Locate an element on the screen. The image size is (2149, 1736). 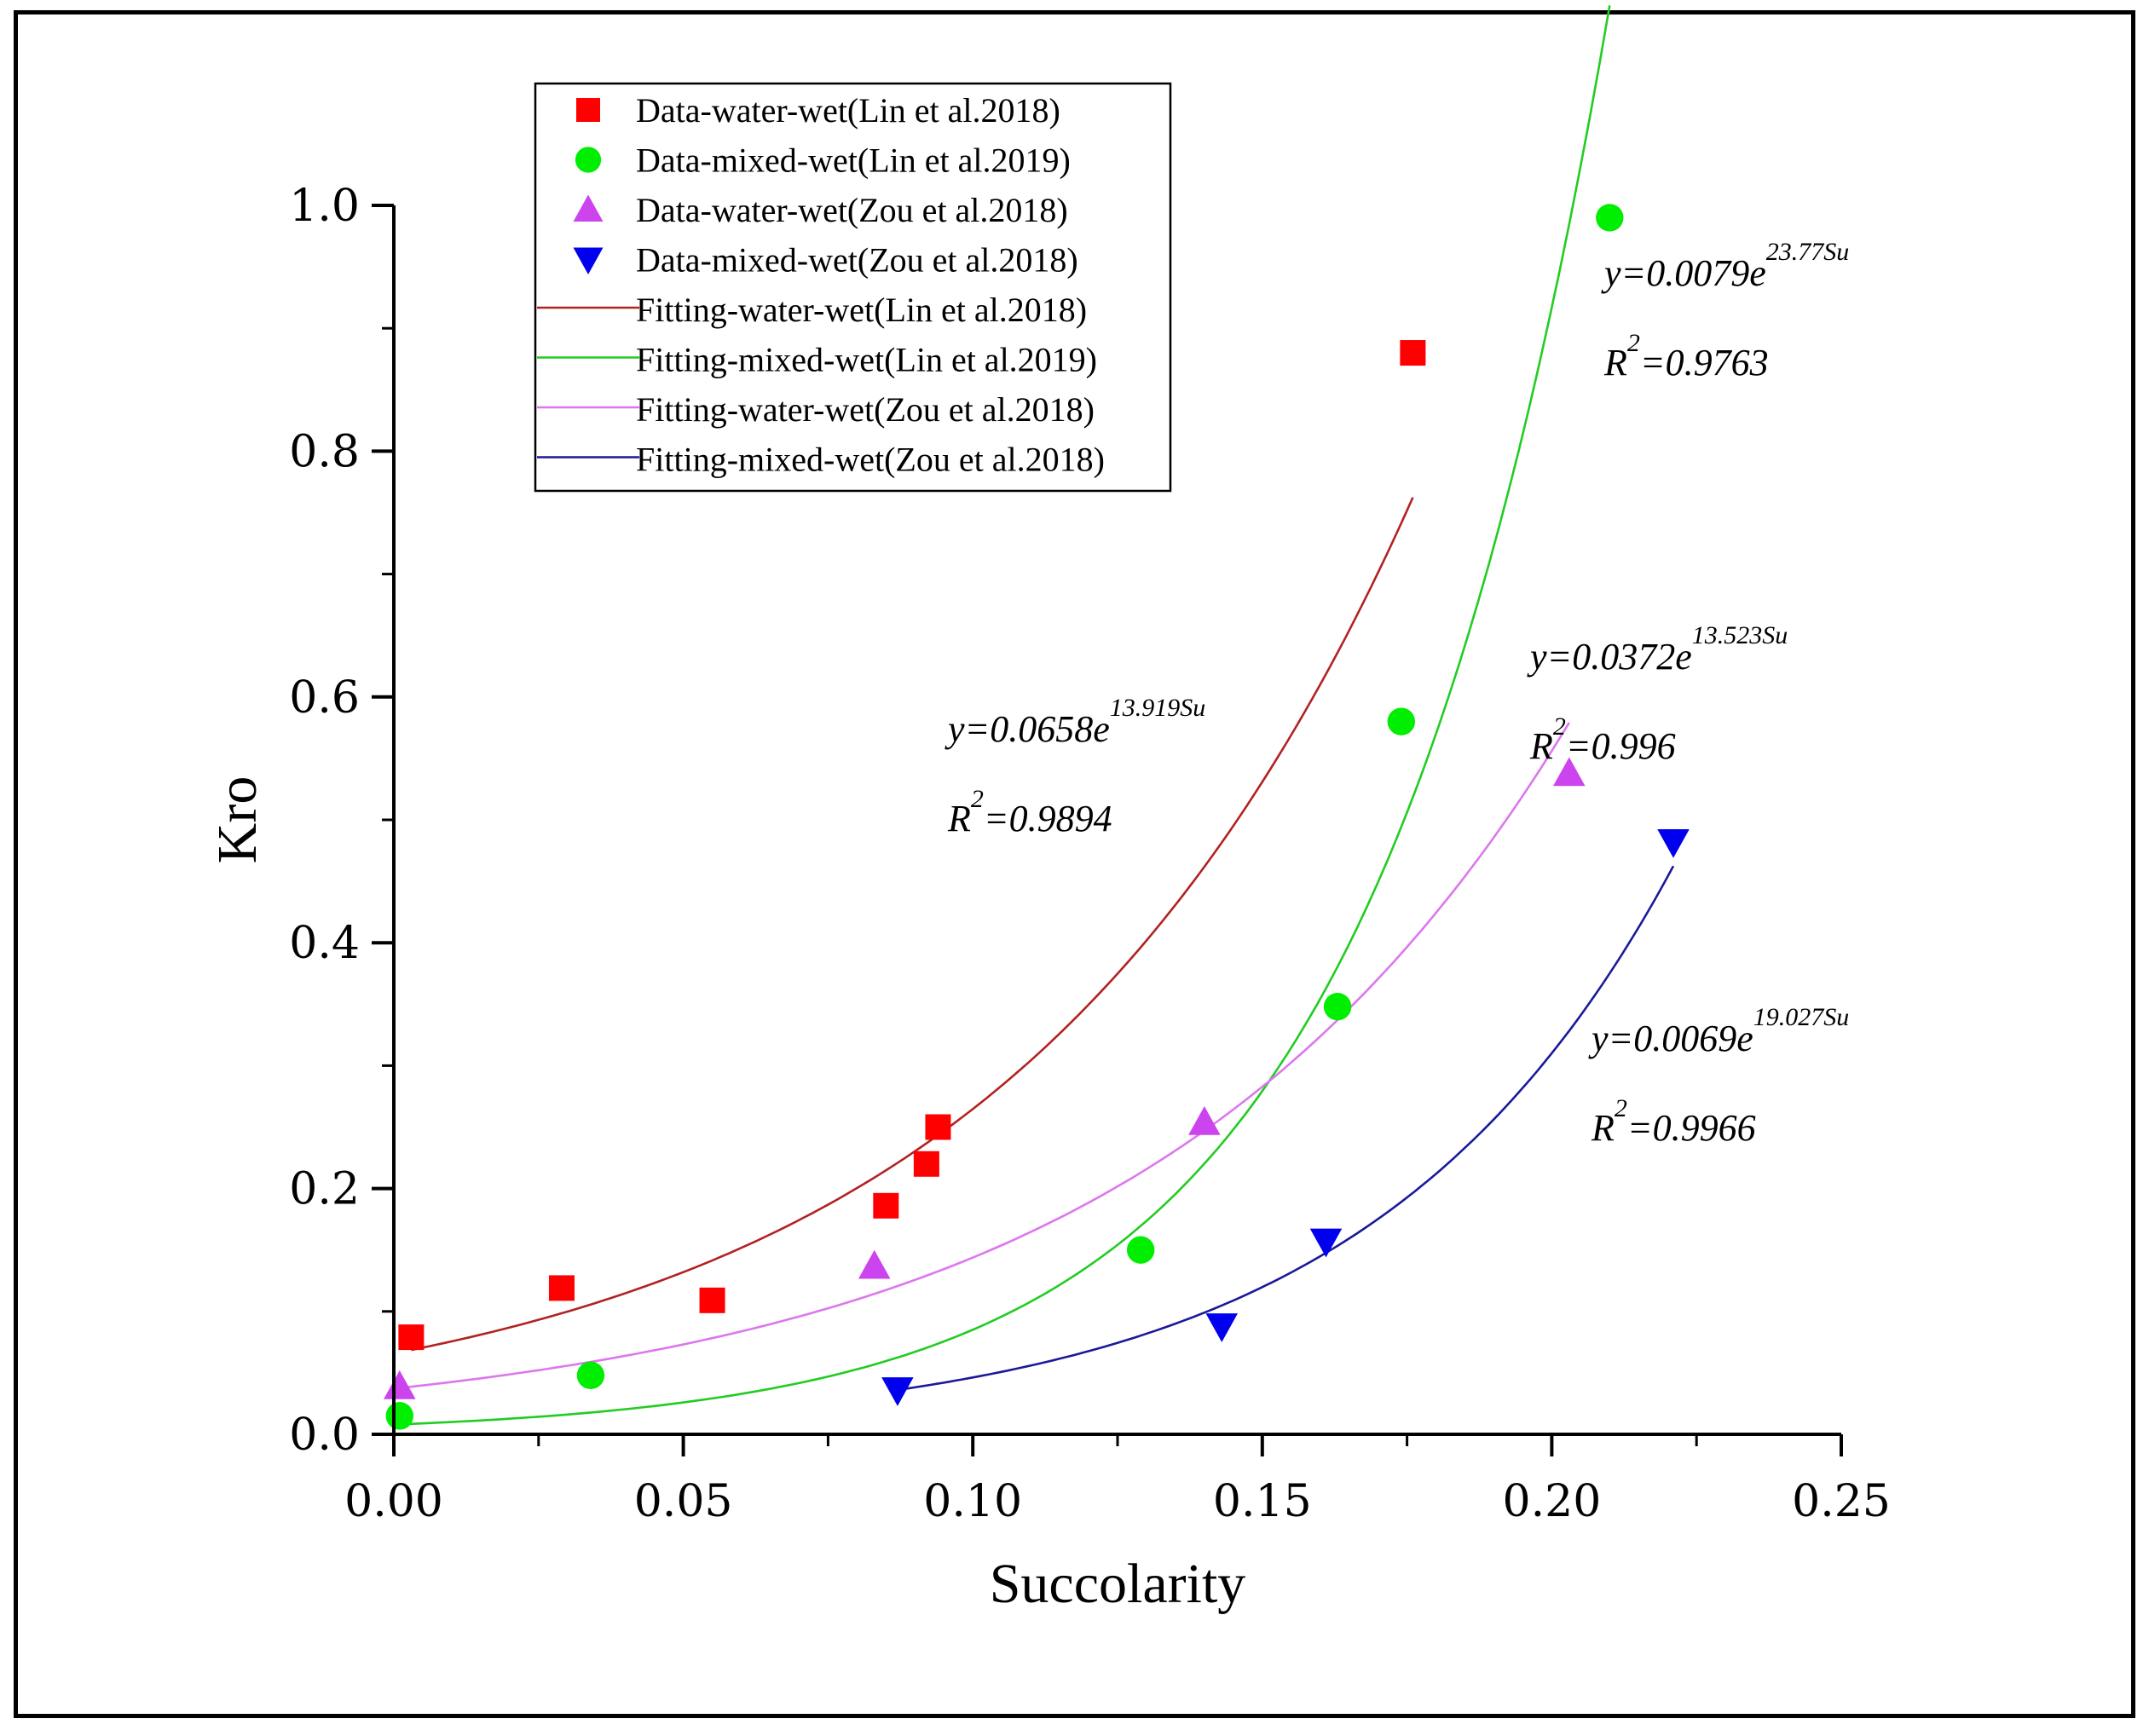
legend-label-1: Data-water-wet(Lin et al.2018) is located at coordinates (848, 110).